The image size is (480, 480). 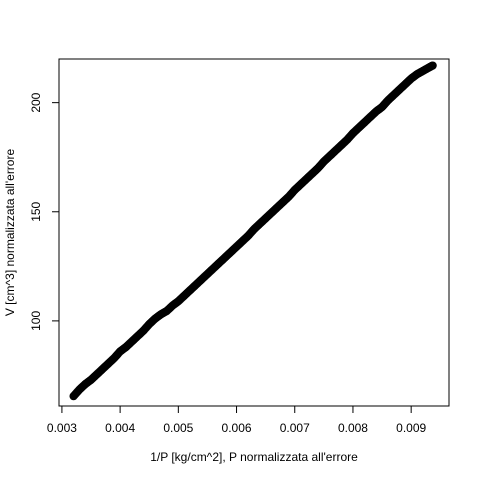 I want to click on x-tick-label: 0.005, so click(x=178, y=428).